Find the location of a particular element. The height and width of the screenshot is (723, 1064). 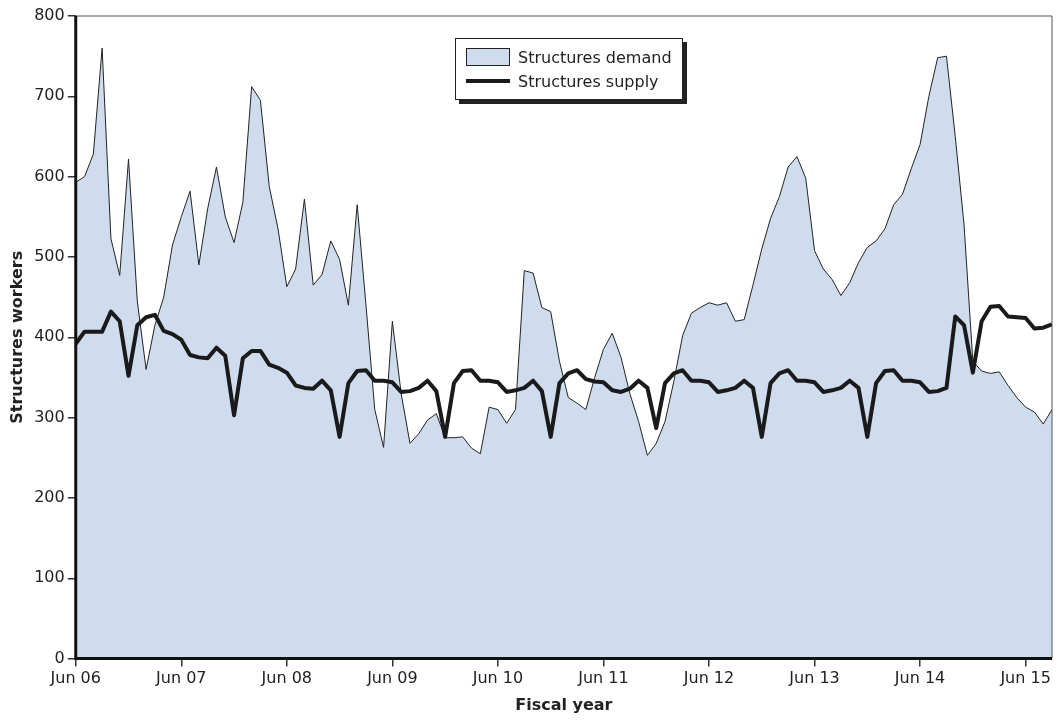

y-tick-label: 700 is located at coordinates (49, 95).